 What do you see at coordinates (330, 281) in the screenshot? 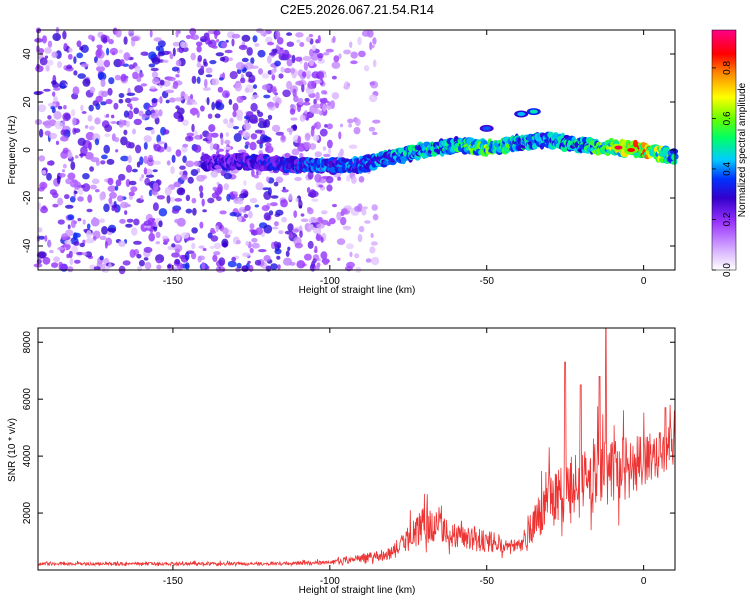
I see `x-tick-label: -100` at bounding box center [330, 281].